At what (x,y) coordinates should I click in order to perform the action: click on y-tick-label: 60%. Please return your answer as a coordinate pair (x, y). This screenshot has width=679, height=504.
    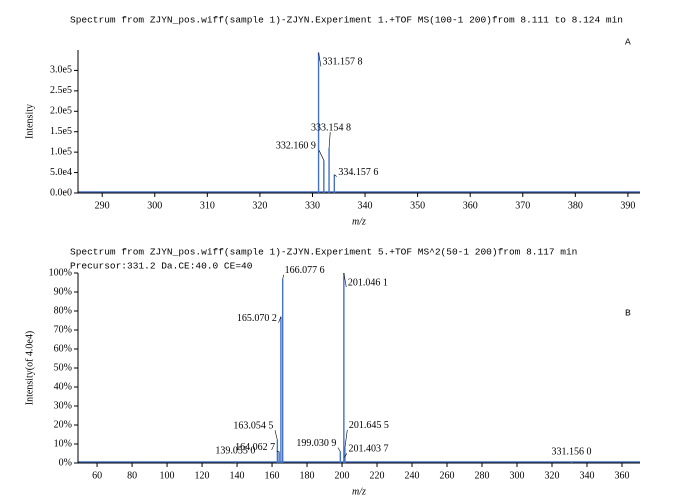
    Looking at the image, I should click on (63, 348).